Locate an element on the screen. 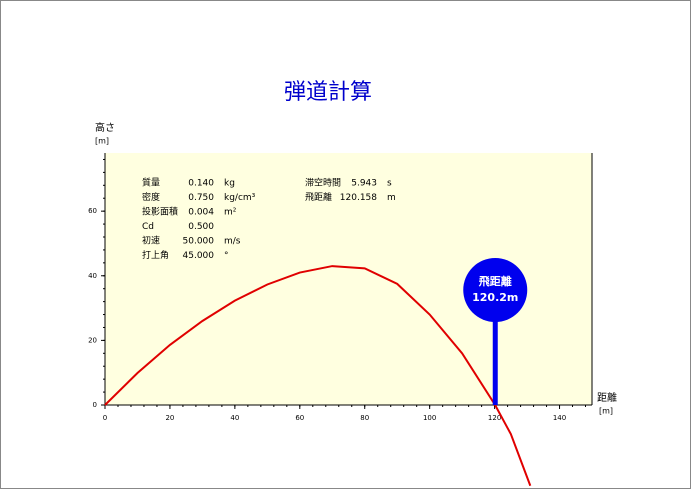  info-value: 0.750 is located at coordinates (201, 198).